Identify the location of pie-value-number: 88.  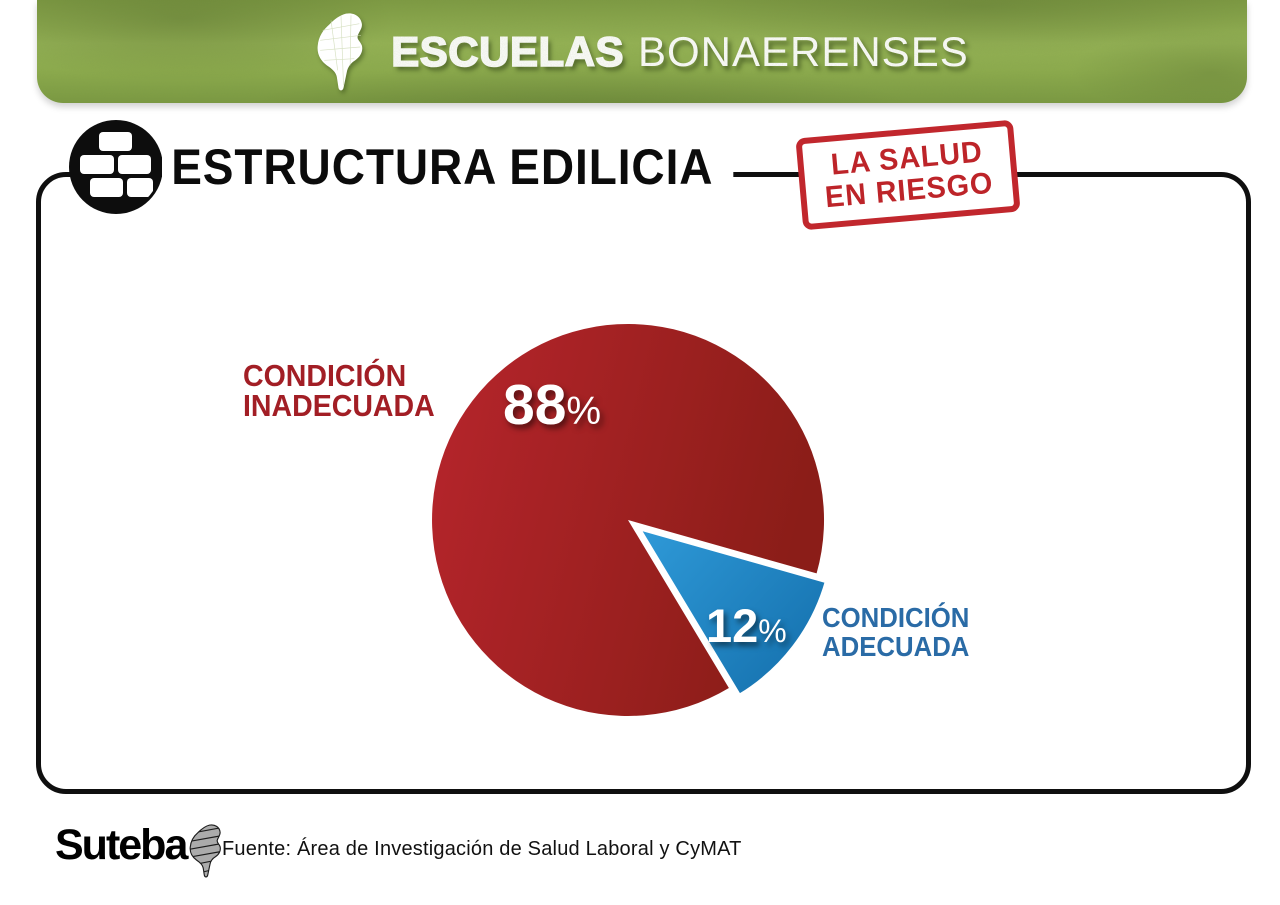
(535, 405).